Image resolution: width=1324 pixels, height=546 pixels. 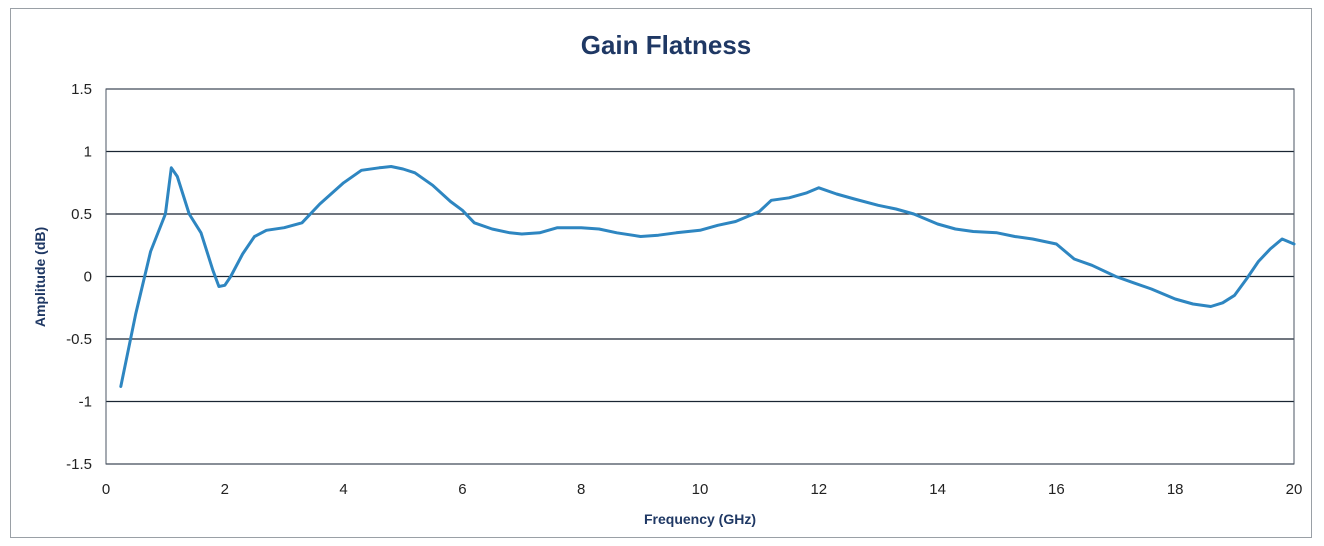 I want to click on y-tick-label: 1, so click(x=88, y=152).